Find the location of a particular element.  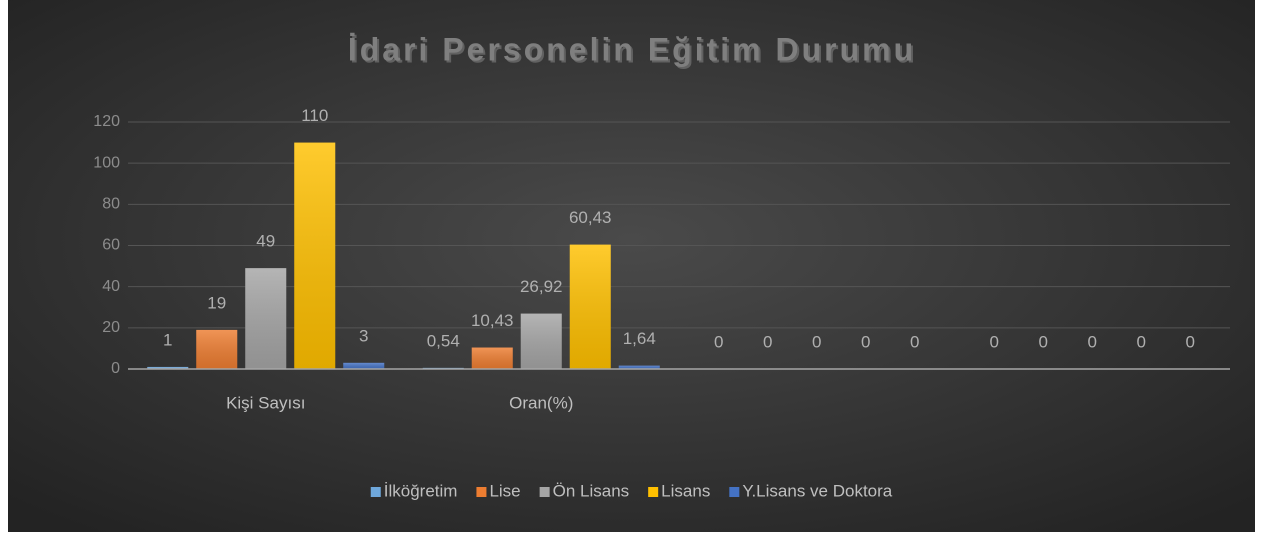

data-label: 60,43 is located at coordinates (590, 217).